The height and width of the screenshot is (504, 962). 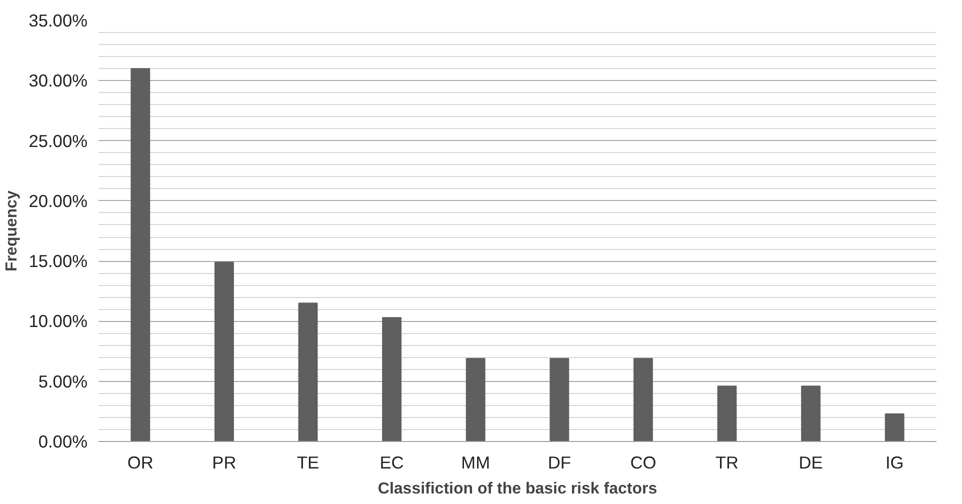 I want to click on x-tick-label: CO, so click(x=643, y=462).